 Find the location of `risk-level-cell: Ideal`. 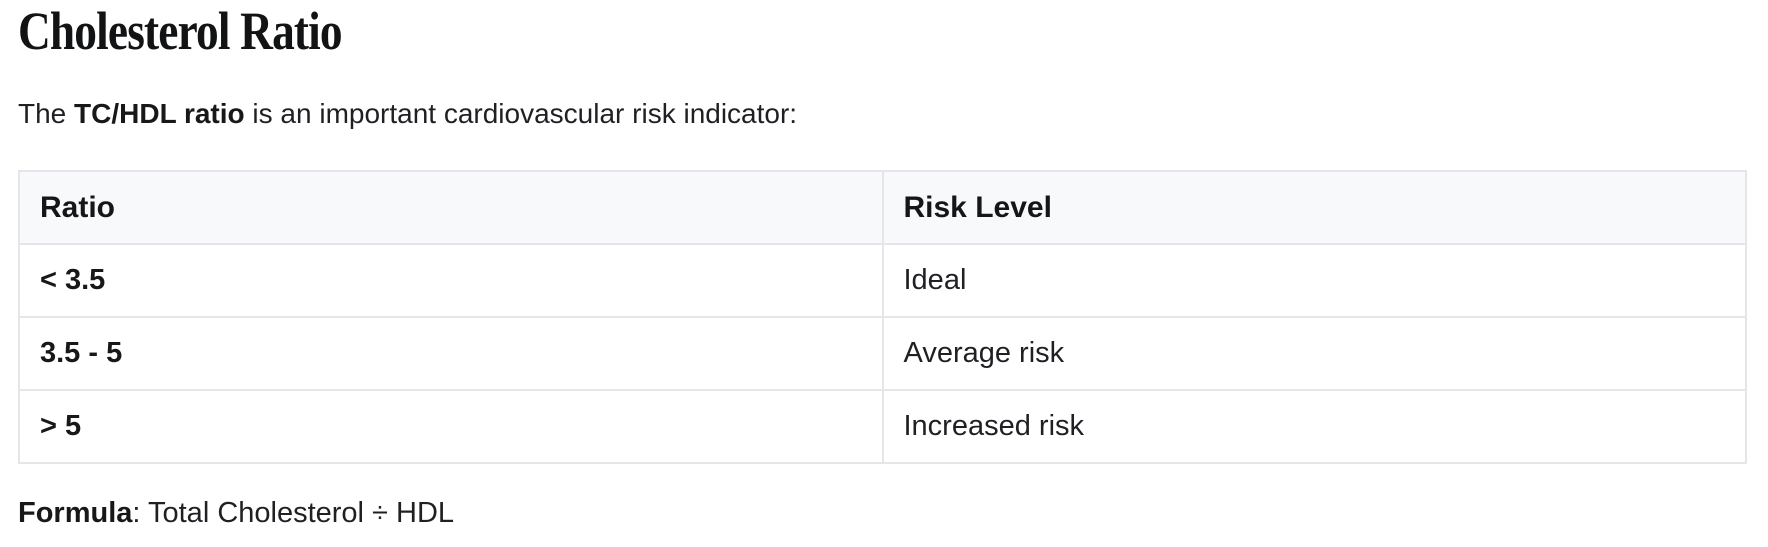

risk-level-cell: Ideal is located at coordinates (1314, 280).